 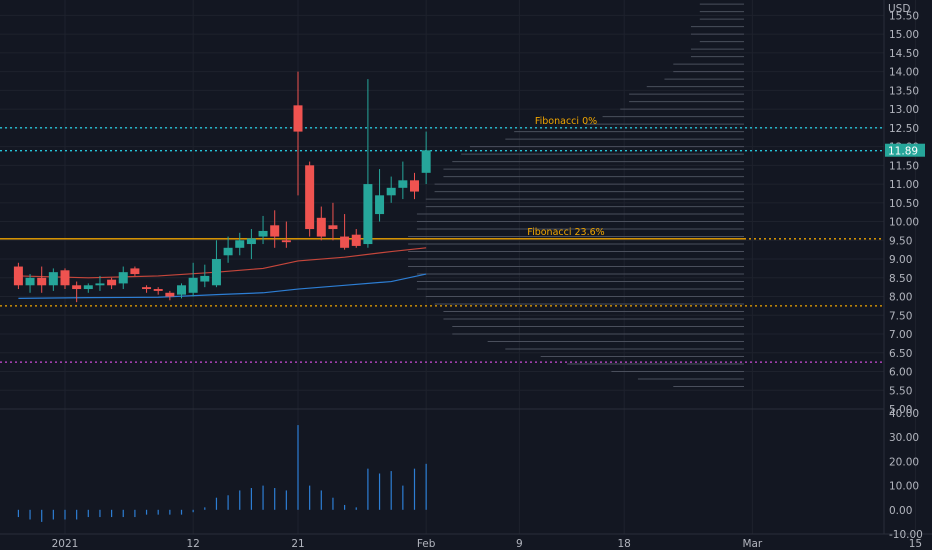 What do you see at coordinates (297, 544) in the screenshot?
I see `time-tick-label: 21` at bounding box center [297, 544].